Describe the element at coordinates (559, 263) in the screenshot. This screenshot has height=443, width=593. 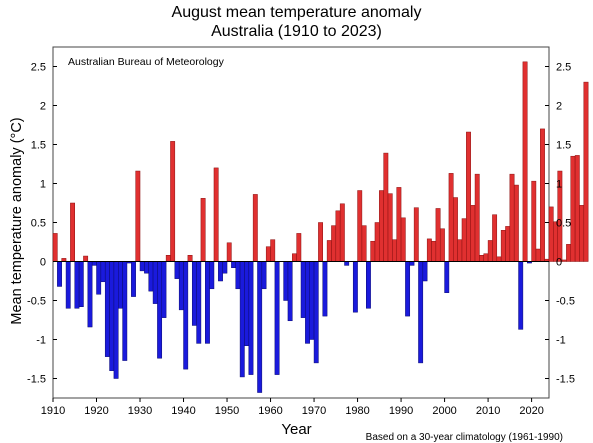
I see `y-tick-label-right: 0` at that location.